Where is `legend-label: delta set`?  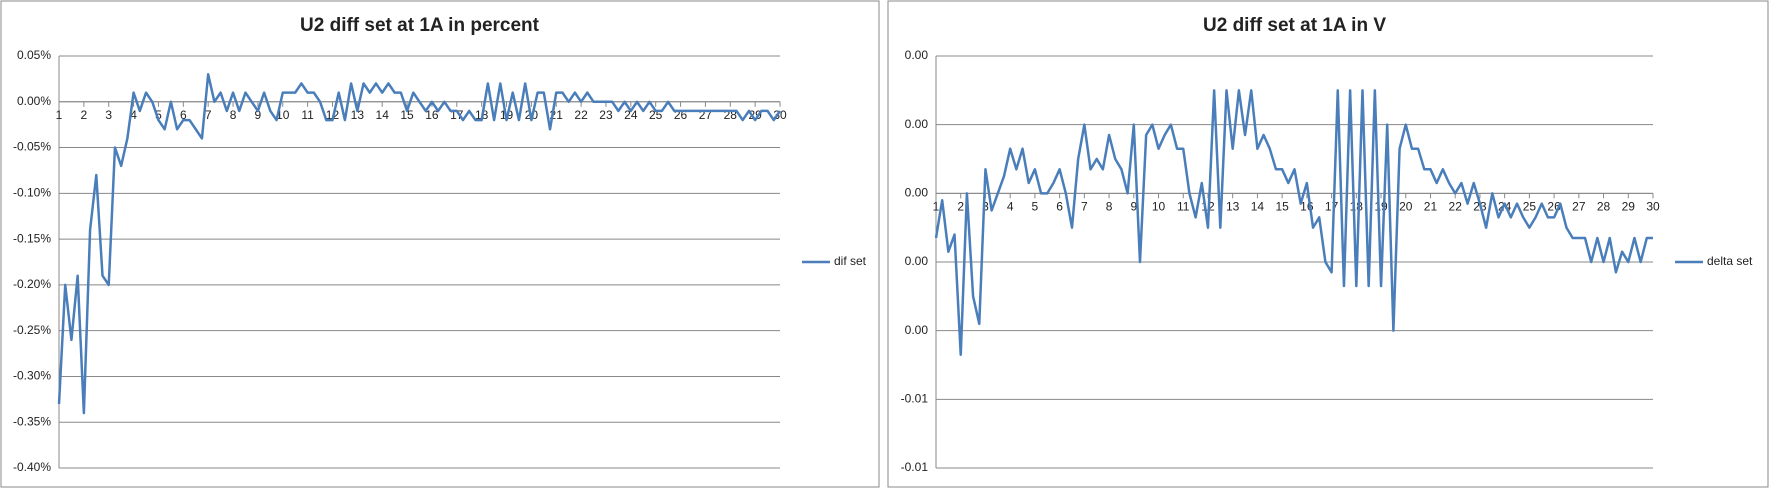
legend-label: delta set is located at coordinates (1730, 261).